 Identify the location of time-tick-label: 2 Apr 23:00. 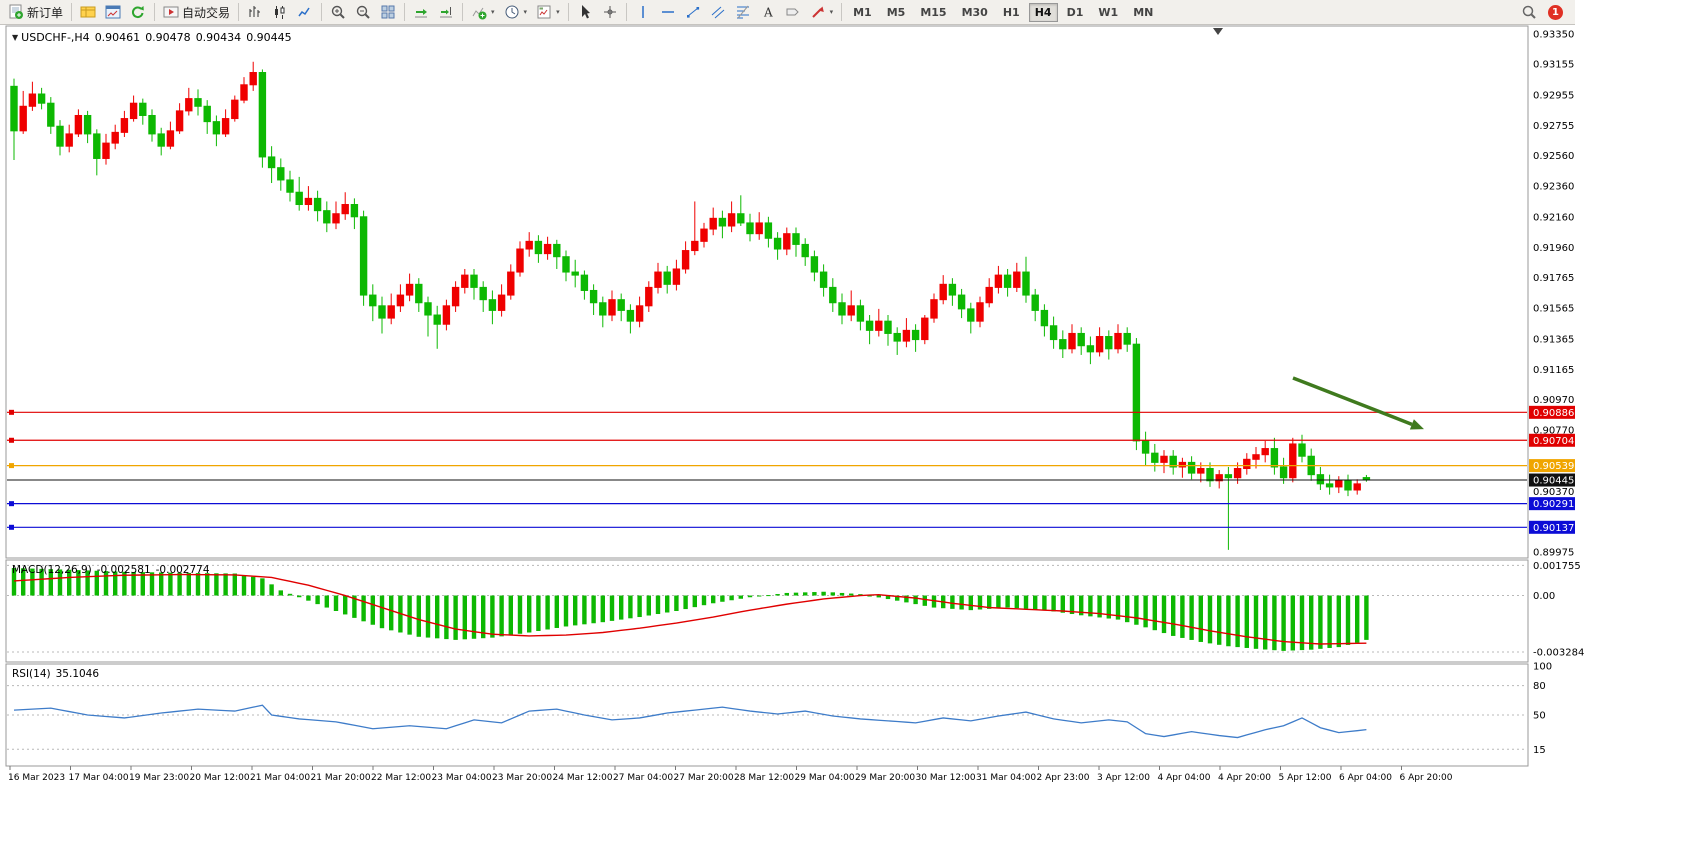
(1063, 778).